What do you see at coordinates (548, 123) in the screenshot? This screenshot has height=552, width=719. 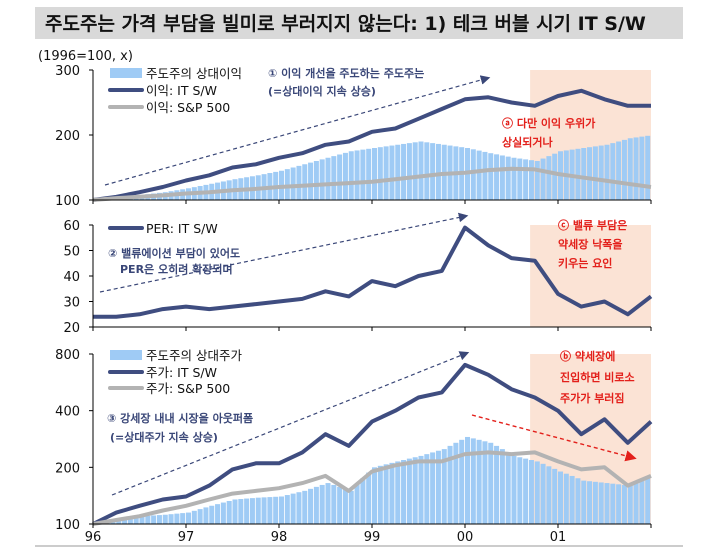 I see `annotation-a-line1: ⓐ 다만 이익 우위가` at bounding box center [548, 123].